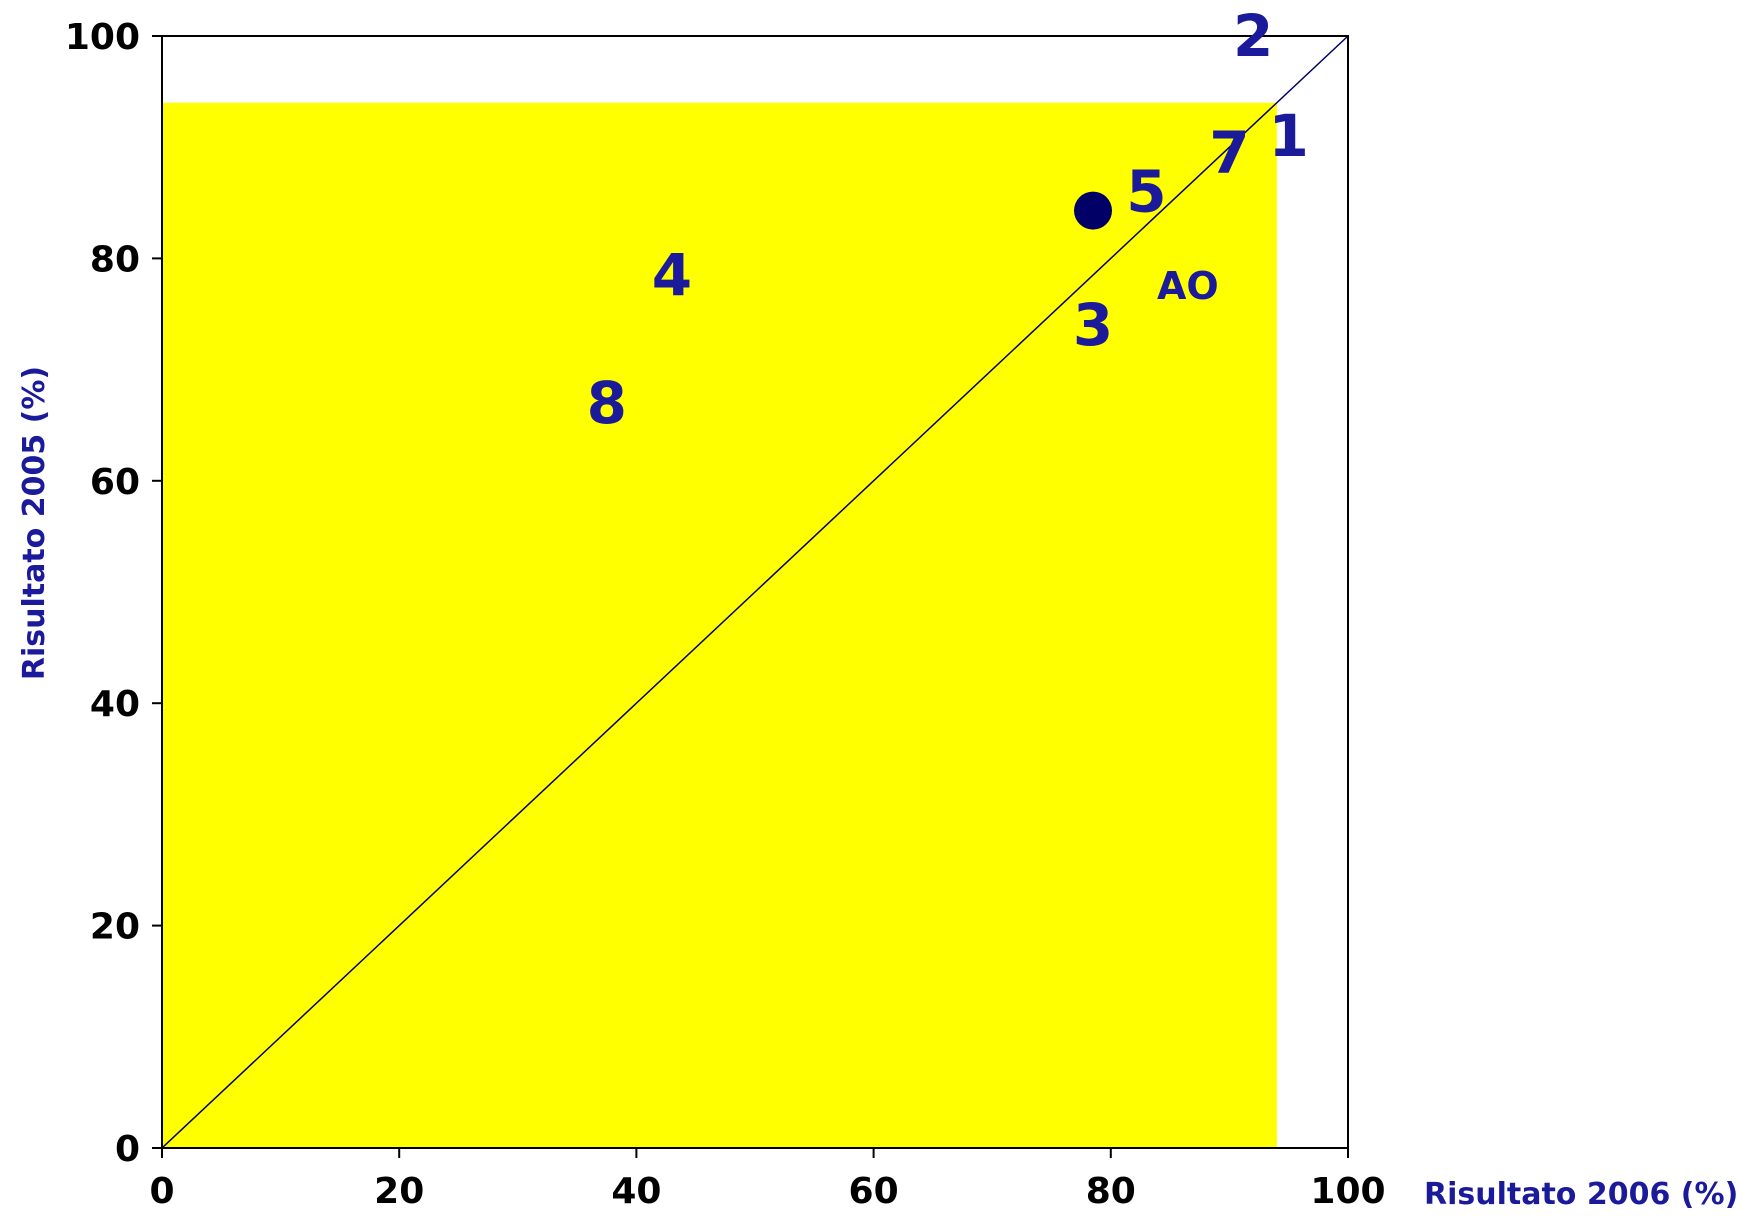 The width and height of the screenshot is (1742, 1222). I want to click on point-label-7: 7, so click(1229, 153).